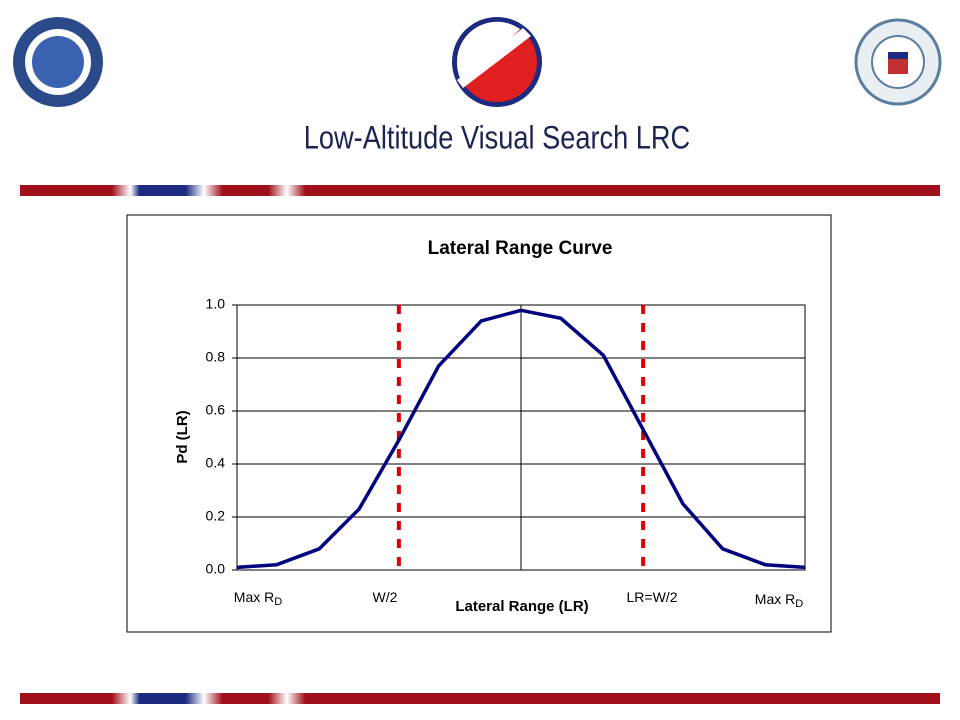 The width and height of the screenshot is (960, 720). What do you see at coordinates (216, 410) in the screenshot?
I see `y-tick-label: 0.6` at bounding box center [216, 410].